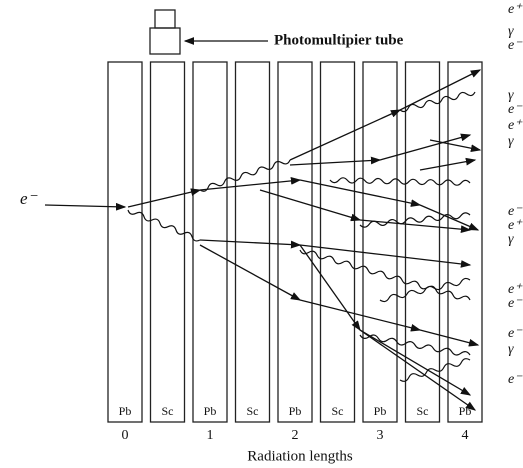 This screenshot has width=523, height=468. I want to click on axis-tick-label: 1, so click(210, 435).